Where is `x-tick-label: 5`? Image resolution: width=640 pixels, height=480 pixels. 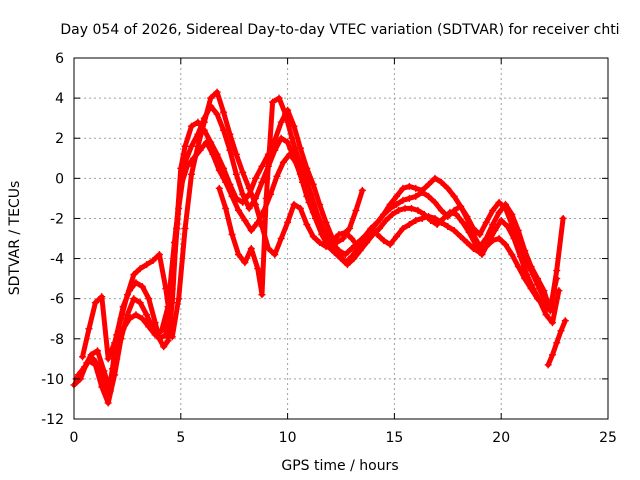 x-tick-label: 5 is located at coordinates (180, 438).